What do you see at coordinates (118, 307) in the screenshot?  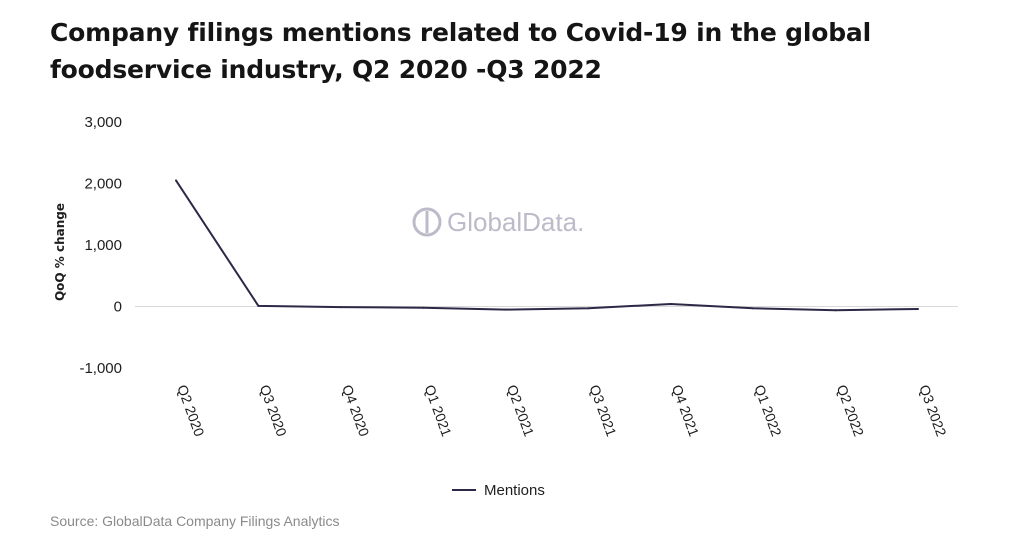 I see `y-tick-label: 0` at bounding box center [118, 307].